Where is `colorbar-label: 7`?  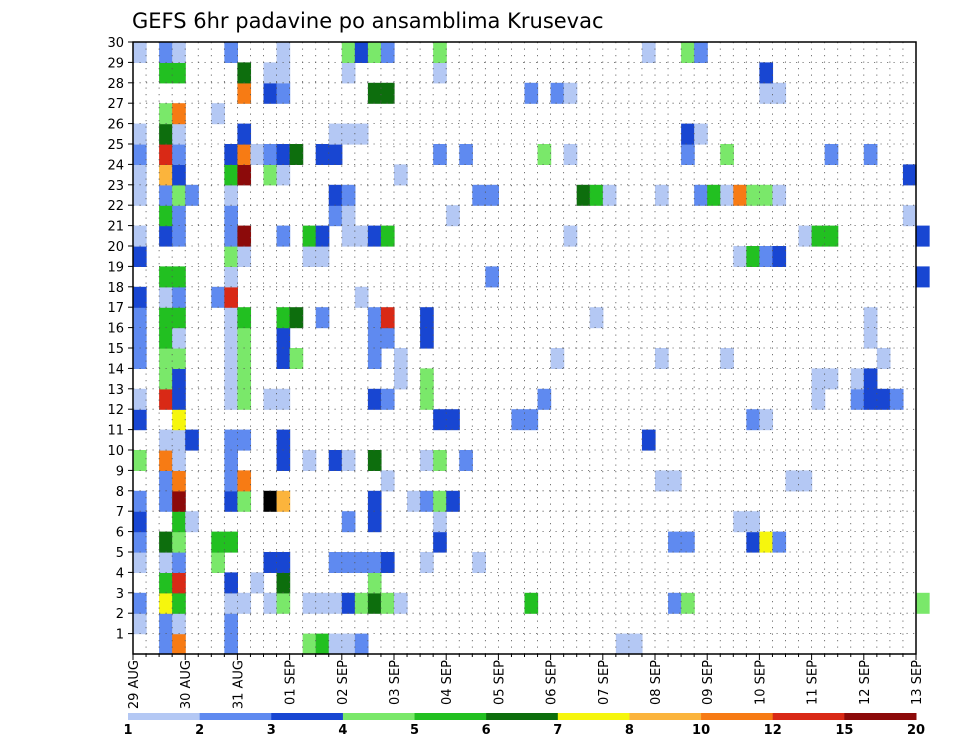 colorbar-label: 7 is located at coordinates (557, 730).